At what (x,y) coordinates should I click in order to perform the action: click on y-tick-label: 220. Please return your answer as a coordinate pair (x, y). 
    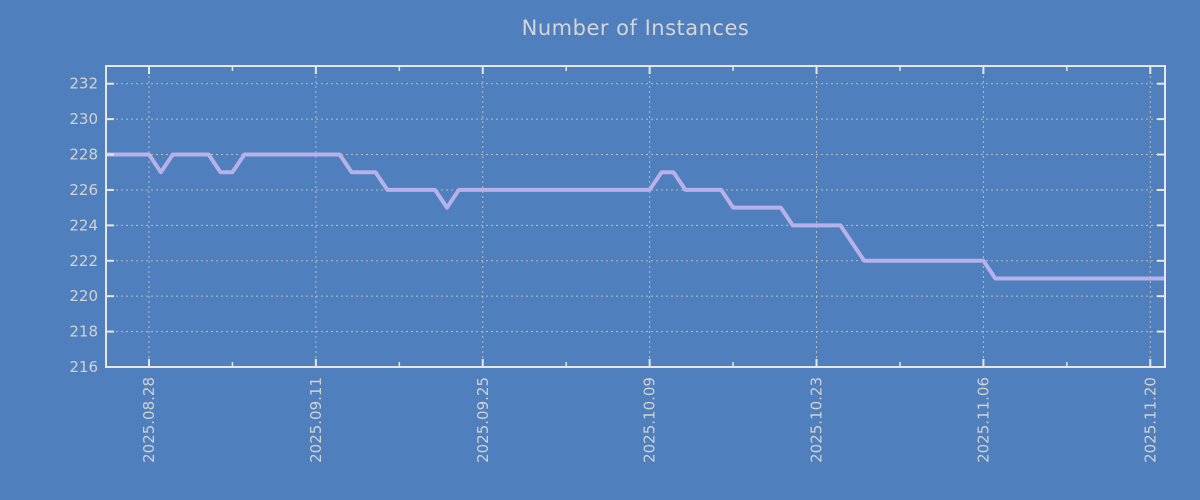
    Looking at the image, I should click on (83, 296).